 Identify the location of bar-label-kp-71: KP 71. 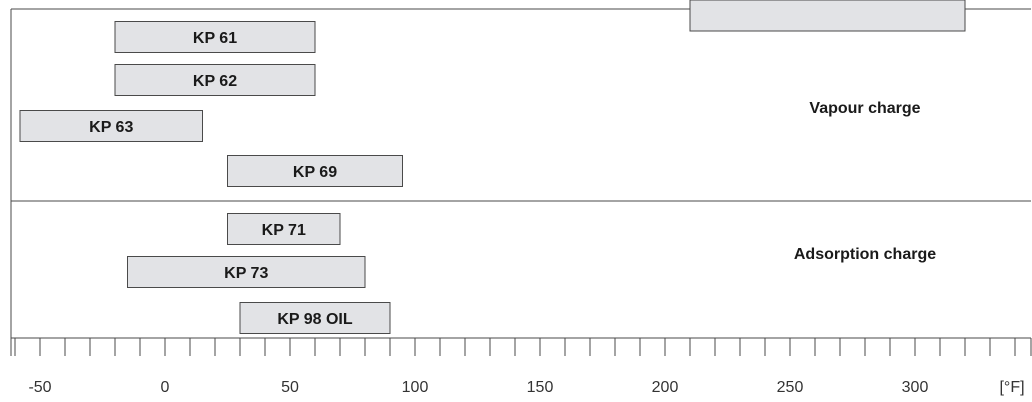
(284, 230).